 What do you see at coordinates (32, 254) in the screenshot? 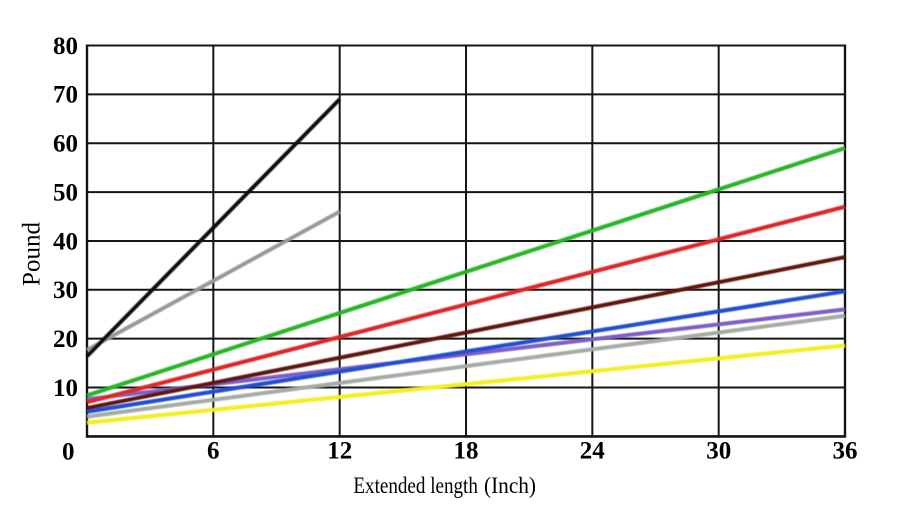
I see `svg-text: Pound` at bounding box center [32, 254].